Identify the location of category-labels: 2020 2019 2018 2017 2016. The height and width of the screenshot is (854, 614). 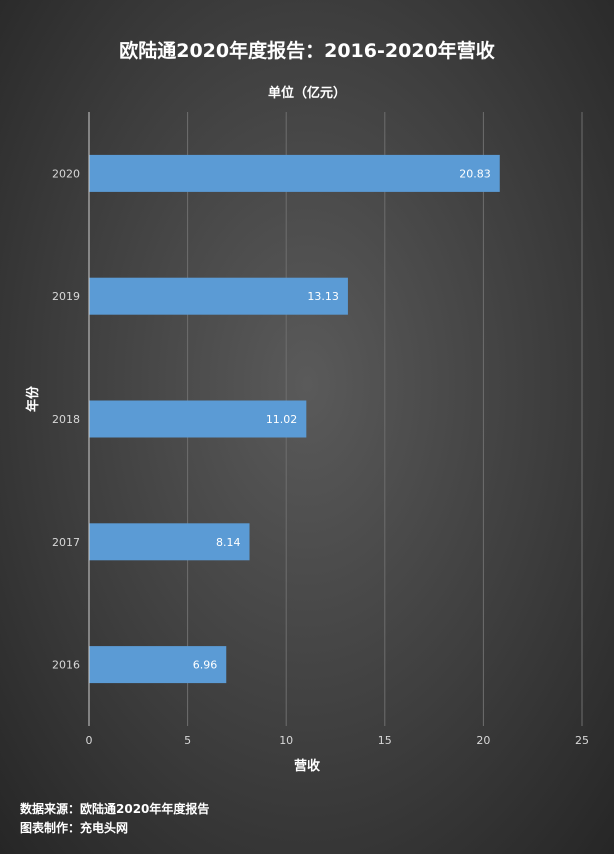
(66, 419).